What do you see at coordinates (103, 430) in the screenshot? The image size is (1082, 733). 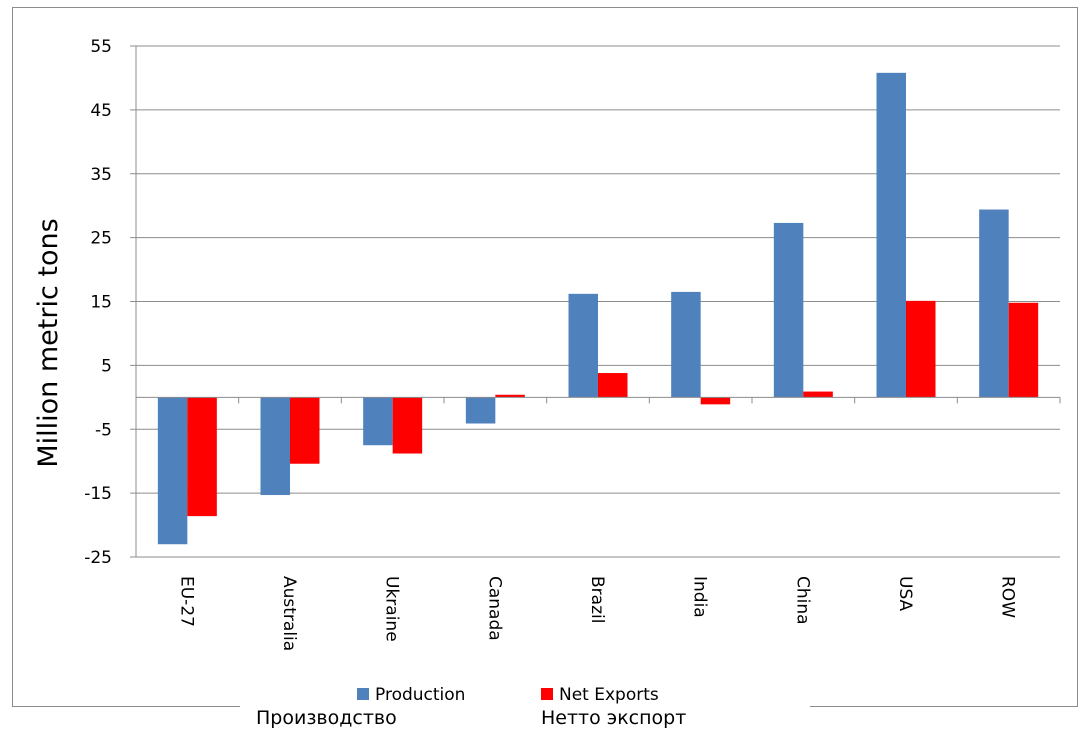 I see `y-tick-label: -5` at bounding box center [103, 430].